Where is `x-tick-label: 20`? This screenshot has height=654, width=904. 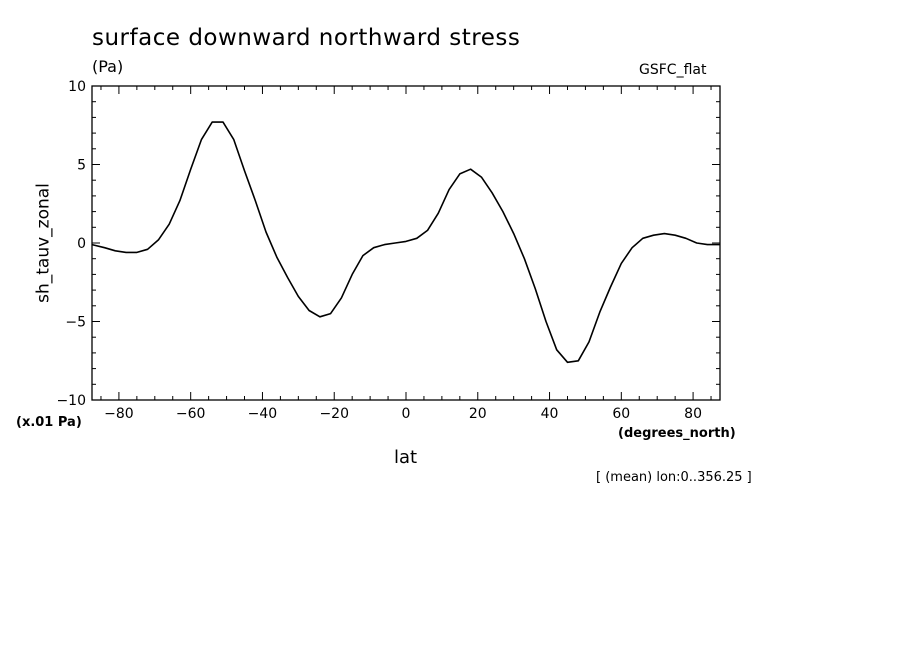 x-tick-label: 20 is located at coordinates (478, 414).